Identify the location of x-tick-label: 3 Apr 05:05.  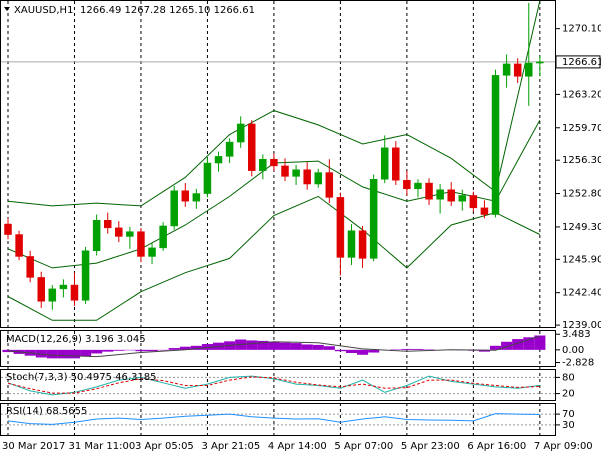
(164, 446).